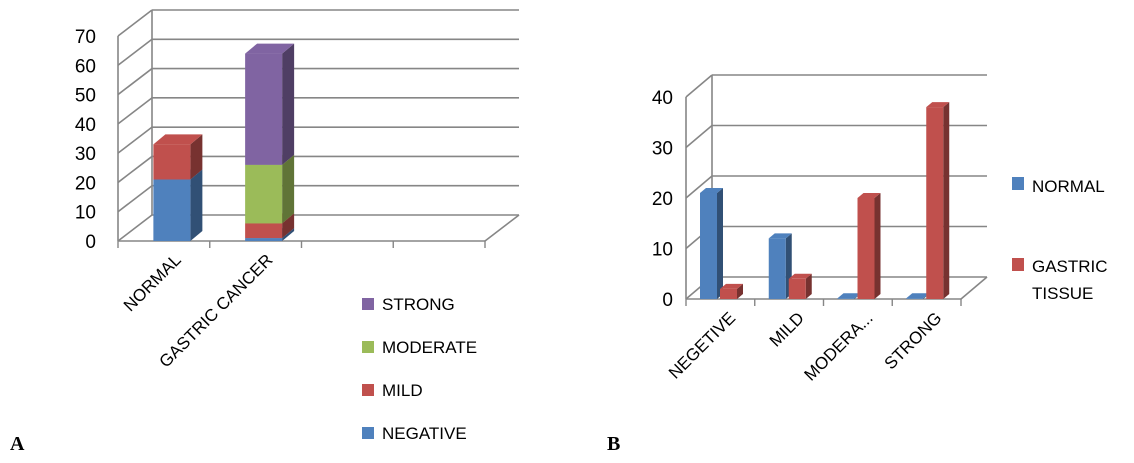  I want to click on panel-b-label: B, so click(613, 444).